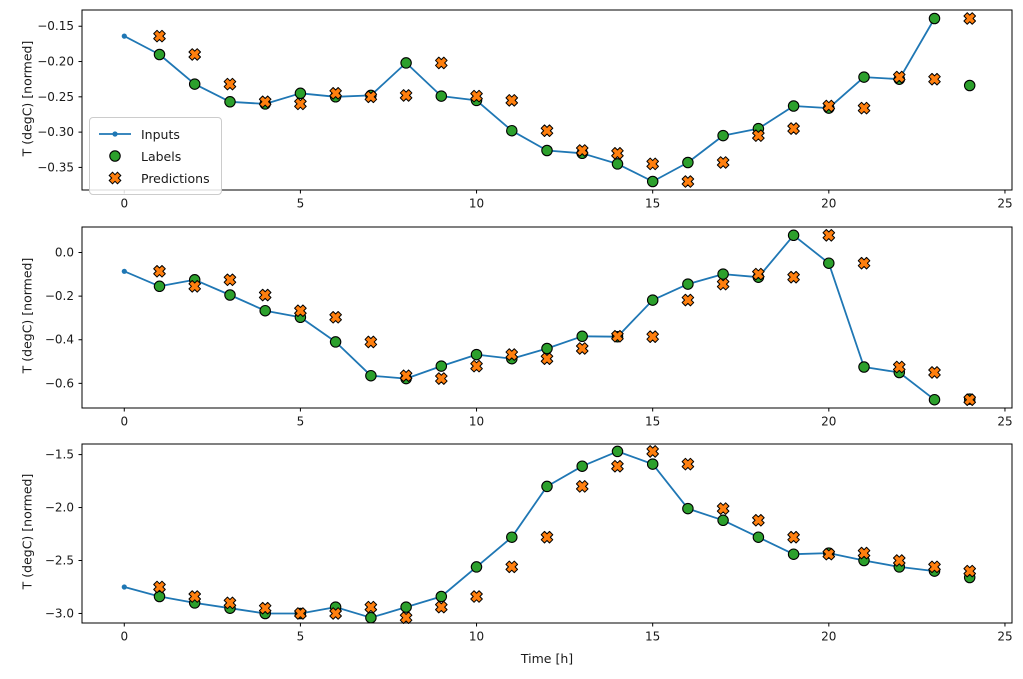  I want to click on y-tick-label: −0.2, so click(59, 296).